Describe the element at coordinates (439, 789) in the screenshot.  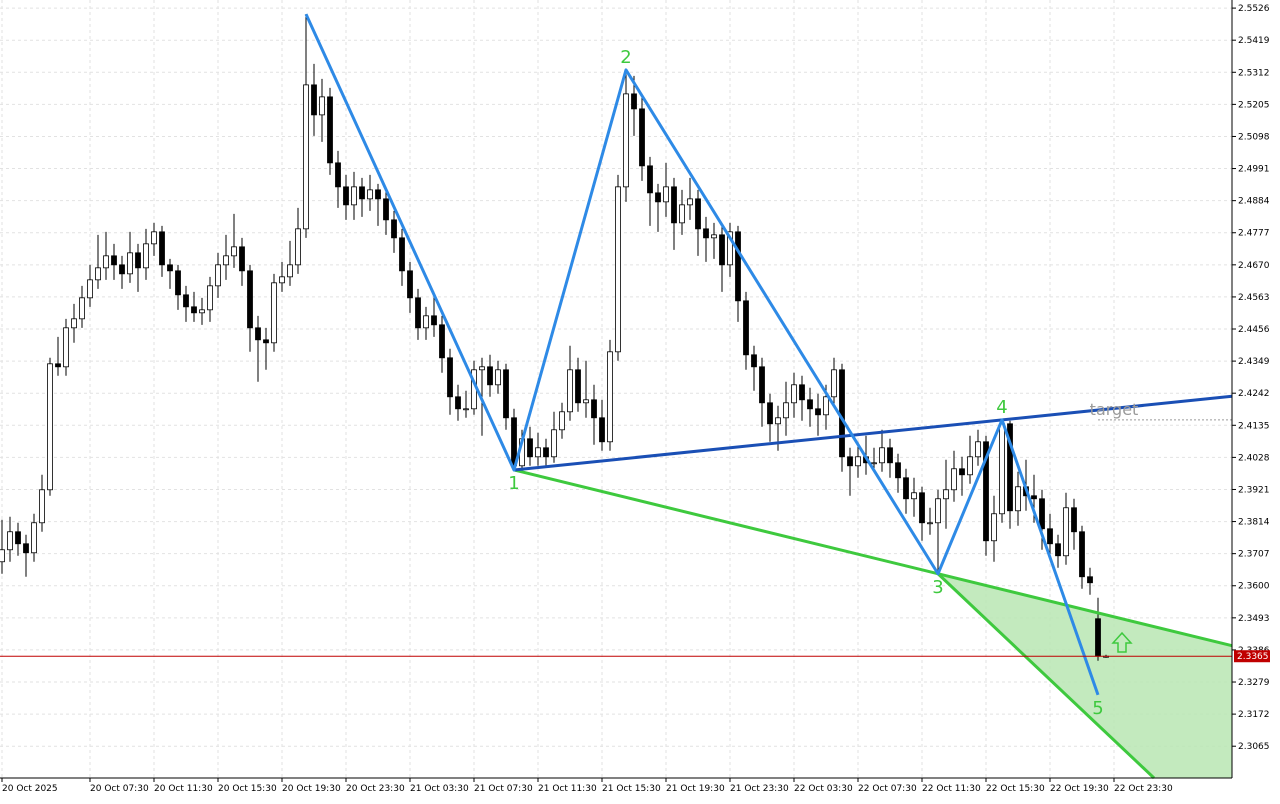
I see `x-tick-label: 21 Oct 03:30` at that location.